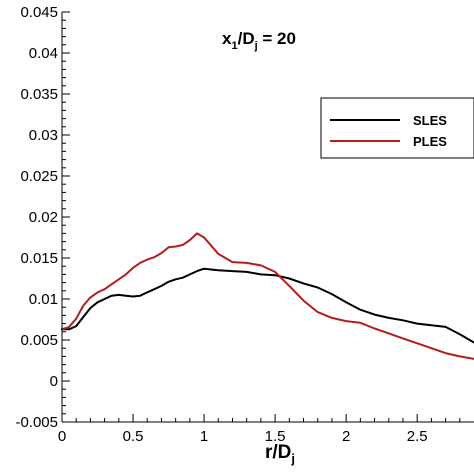 Image resolution: width=474 pixels, height=474 pixels. I want to click on series-line-sles, so click(268, 306).